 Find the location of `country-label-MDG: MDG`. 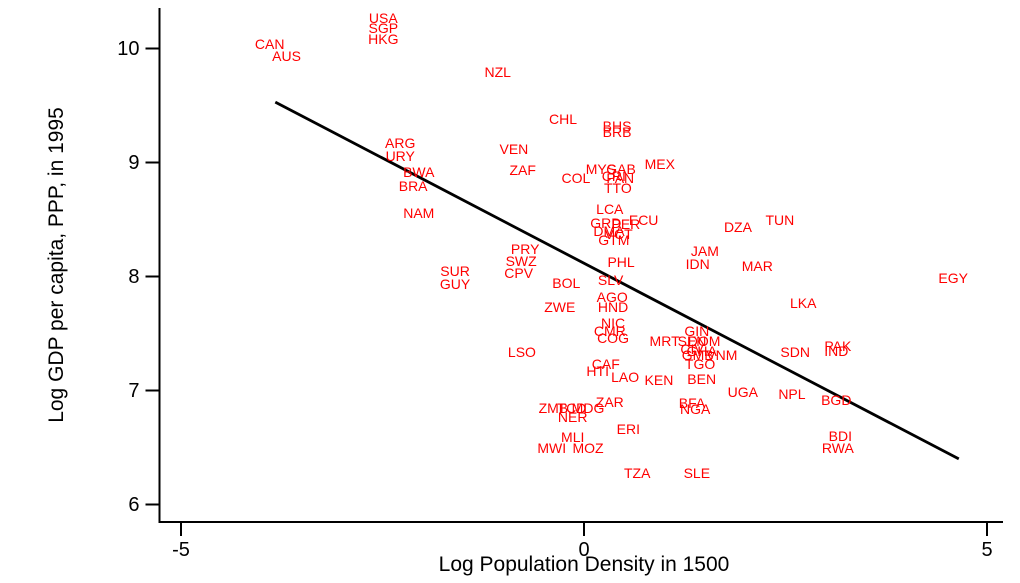

country-label-MDG: MDG is located at coordinates (588, 407).